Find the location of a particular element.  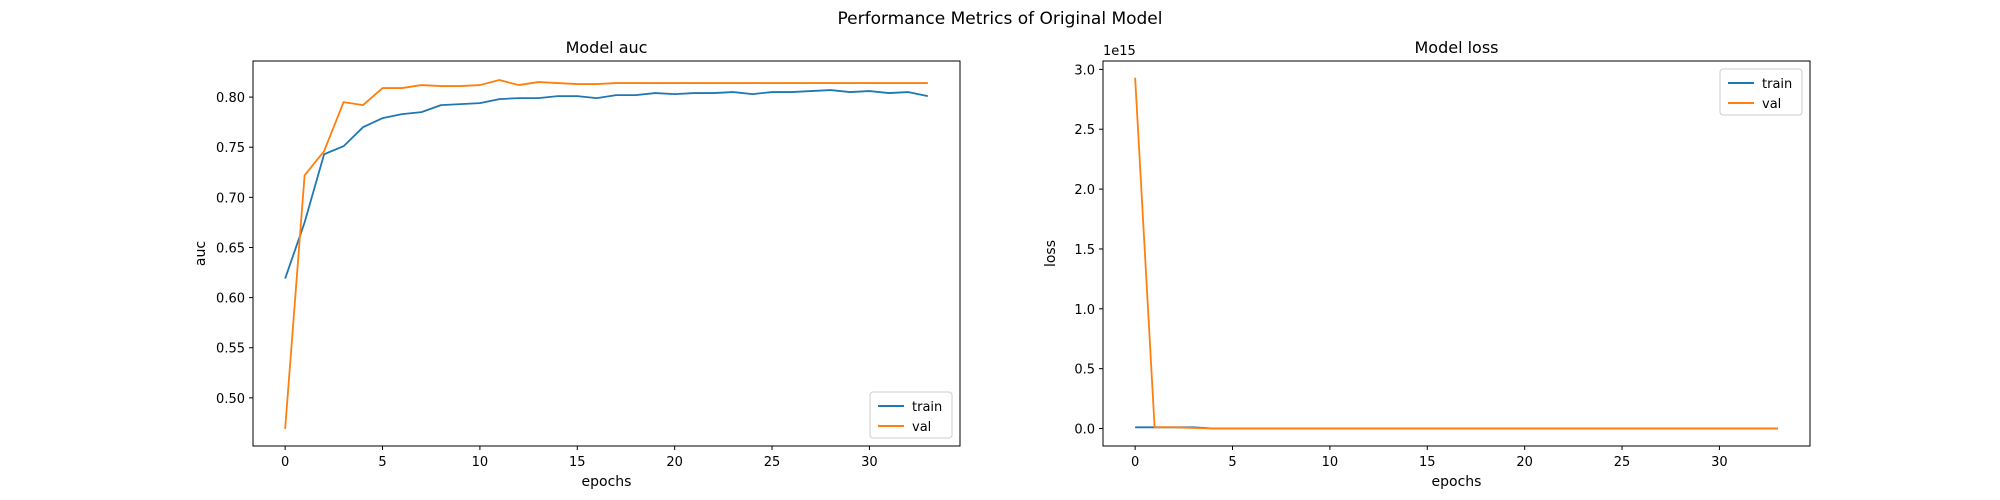

auc-legend-frame is located at coordinates (911, 415).